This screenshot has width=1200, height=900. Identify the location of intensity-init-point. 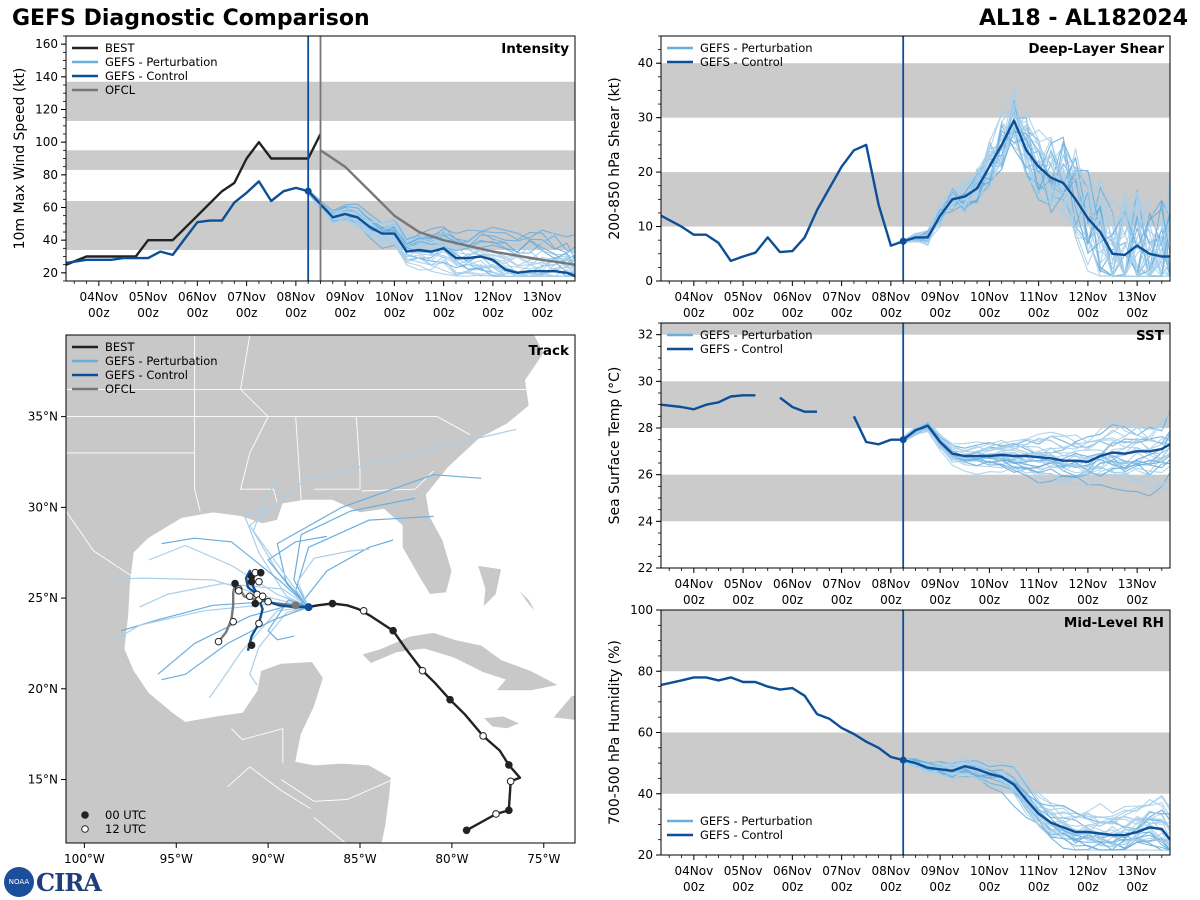
(308, 191).